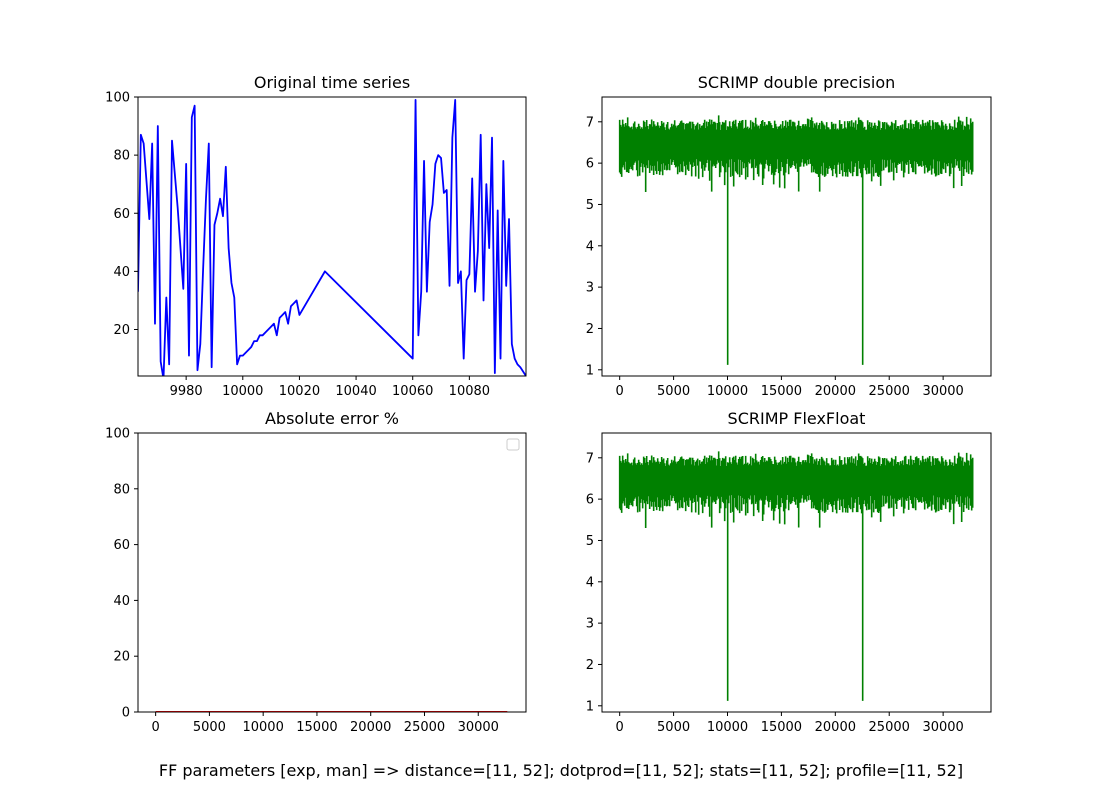 The image size is (1100, 800). What do you see at coordinates (942, 727) in the screenshot?
I see `scrimp-flex-xtick-label: 30000` at bounding box center [942, 727].